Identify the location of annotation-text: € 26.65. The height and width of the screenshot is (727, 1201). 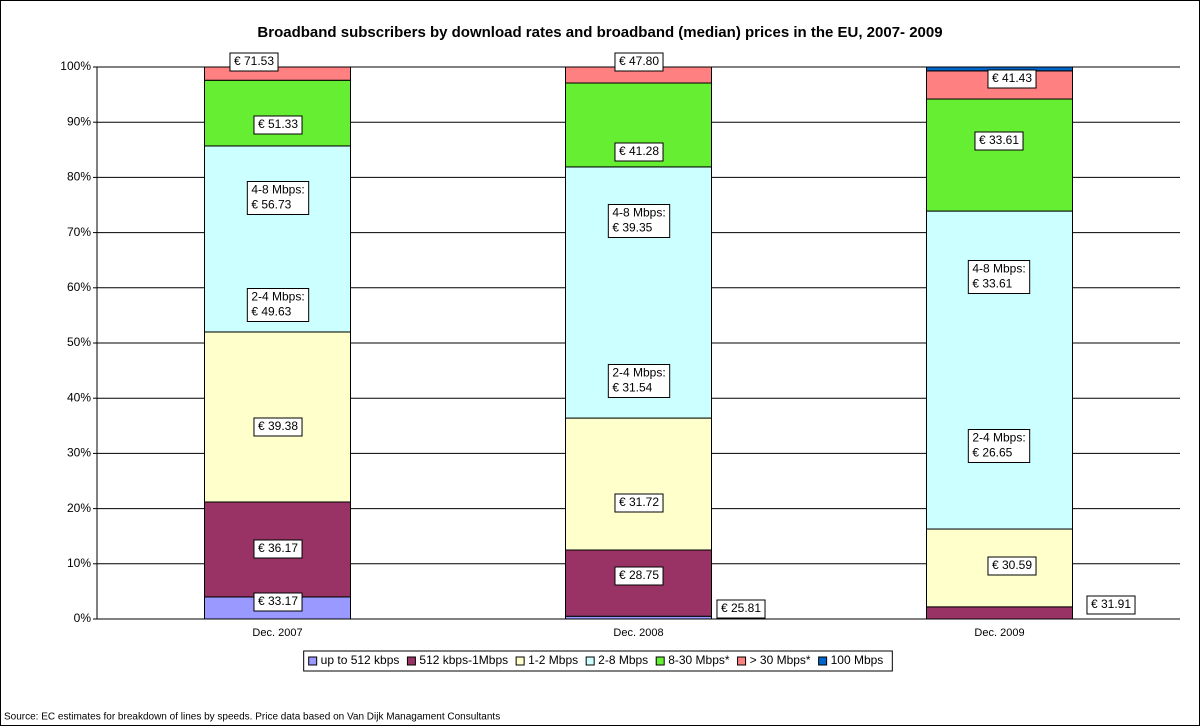
(992, 453).